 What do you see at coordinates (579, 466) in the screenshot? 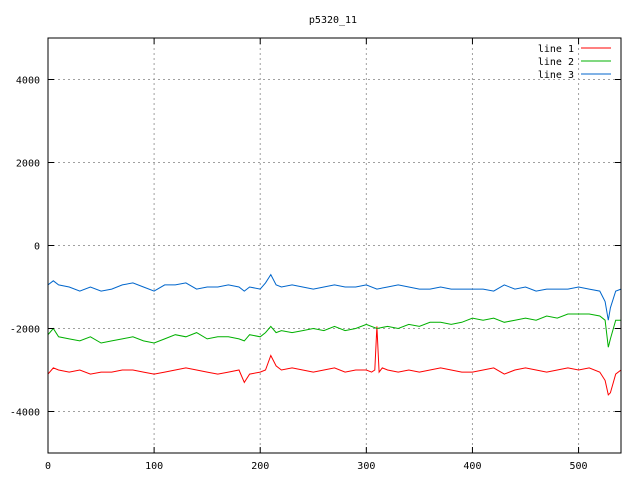
I see `x-tick-label: 500` at bounding box center [579, 466].